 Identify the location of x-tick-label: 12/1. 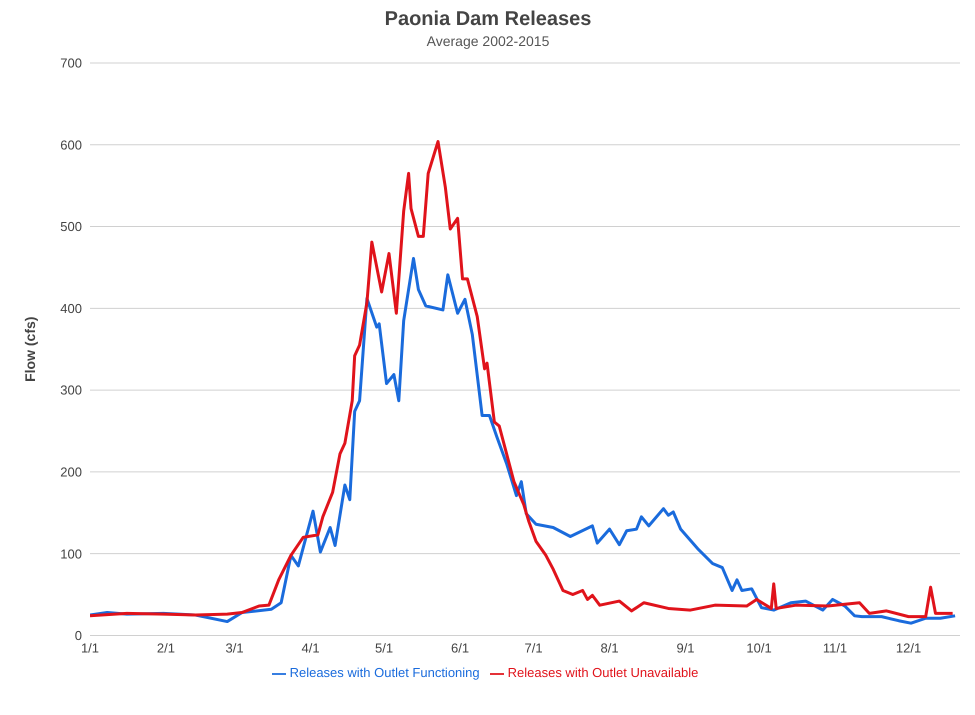
(909, 648).